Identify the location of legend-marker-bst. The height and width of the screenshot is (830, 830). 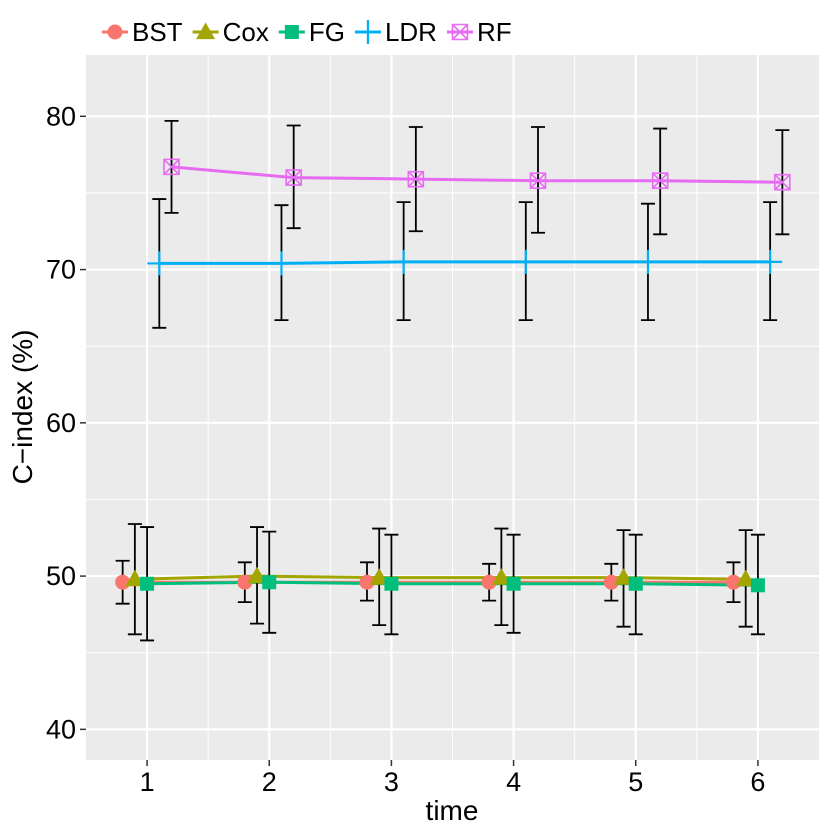
(115, 32).